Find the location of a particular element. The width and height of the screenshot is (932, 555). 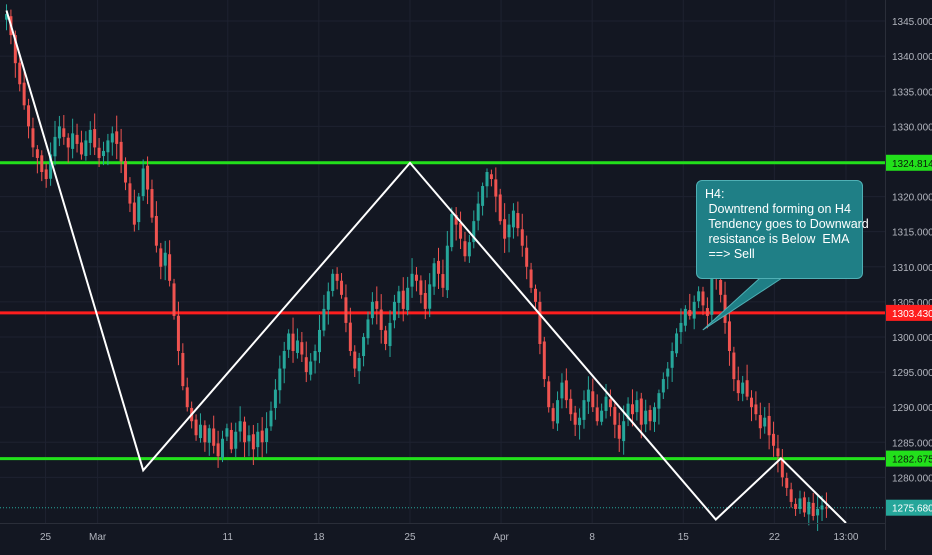

time-axis: 25 Mar 11 18 25 Apr 8 15 22 13:00 is located at coordinates (449, 537).